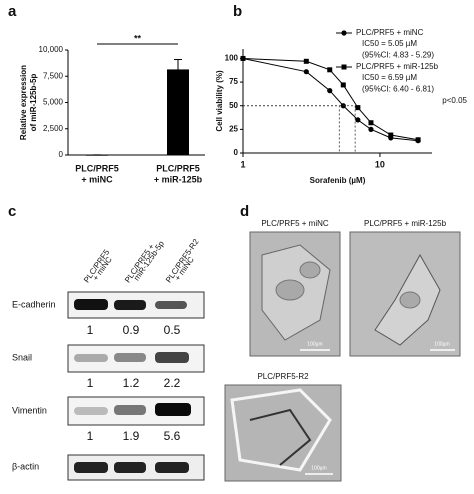  What do you see at coordinates (232, 58) in the screenshot?
I see `y-tick-label: 100` at bounding box center [232, 58].